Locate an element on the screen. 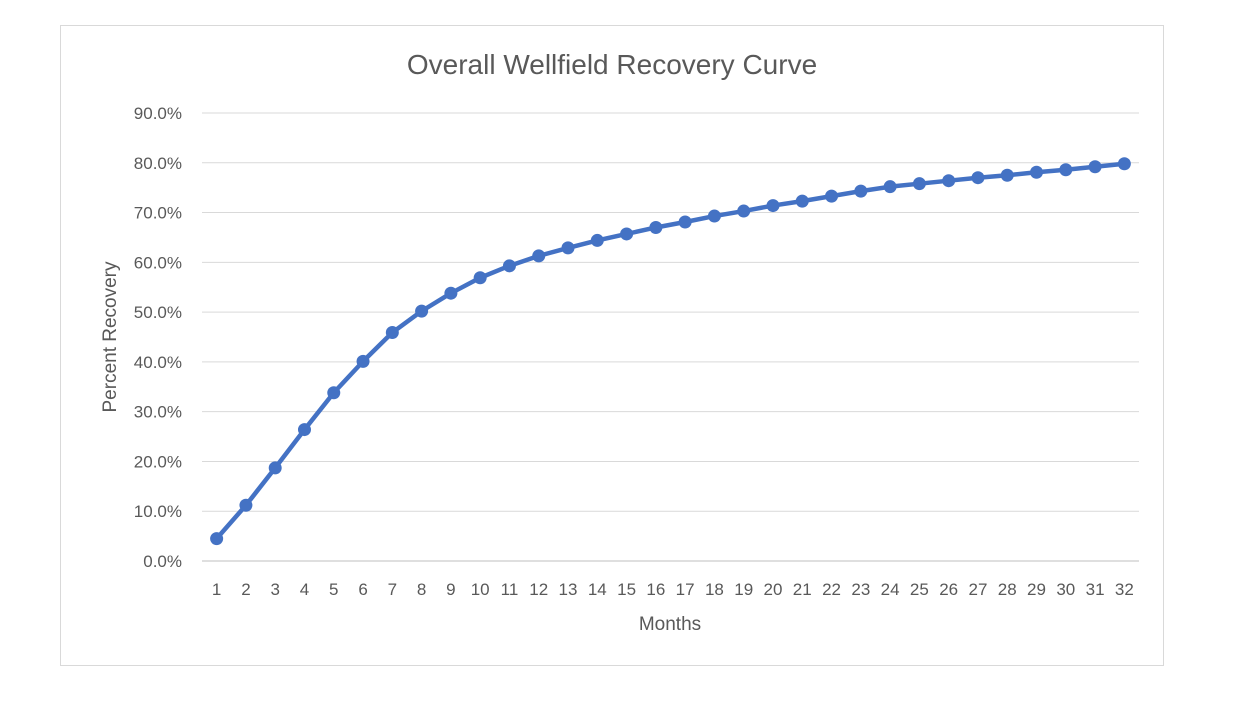 Image resolution: width=1233 pixels, height=722 pixels. x-tick-label: 14 is located at coordinates (597, 589).